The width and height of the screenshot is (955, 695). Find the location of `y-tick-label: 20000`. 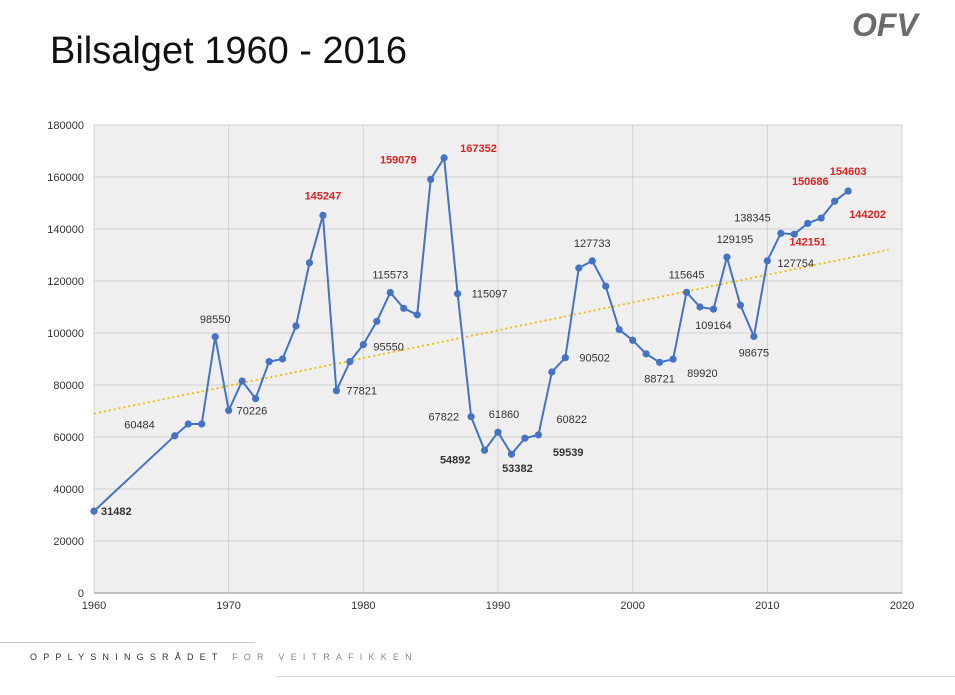

y-tick-label: 20000 is located at coordinates (68, 542).